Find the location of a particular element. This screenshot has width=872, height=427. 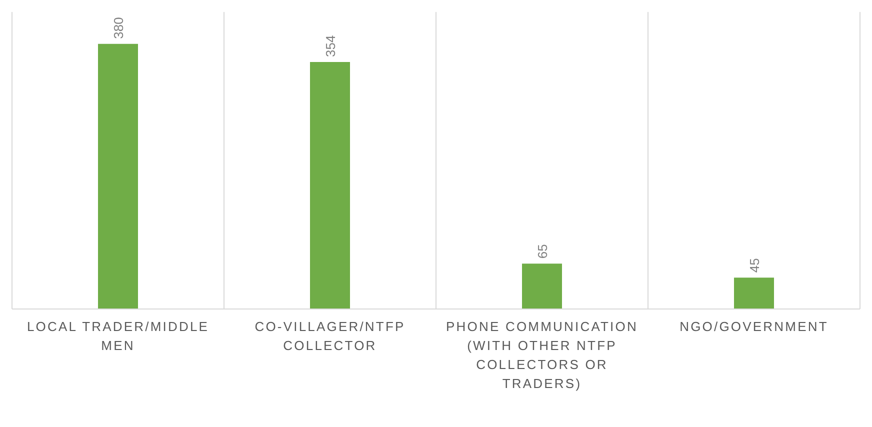

x-tick-label: NGO/GOVERNMENT is located at coordinates (754, 326).